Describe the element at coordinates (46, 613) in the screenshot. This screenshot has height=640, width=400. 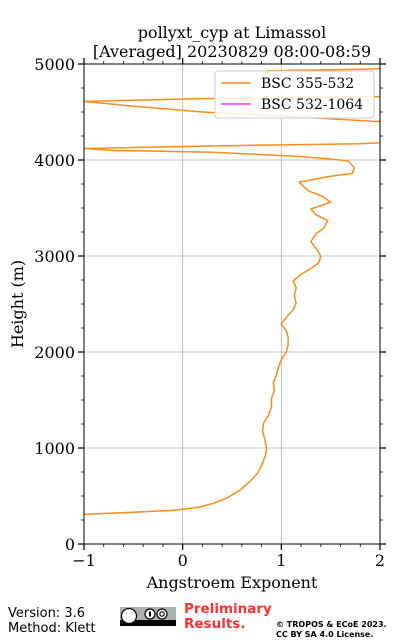
I see `version-text: Version: 3.6` at that location.